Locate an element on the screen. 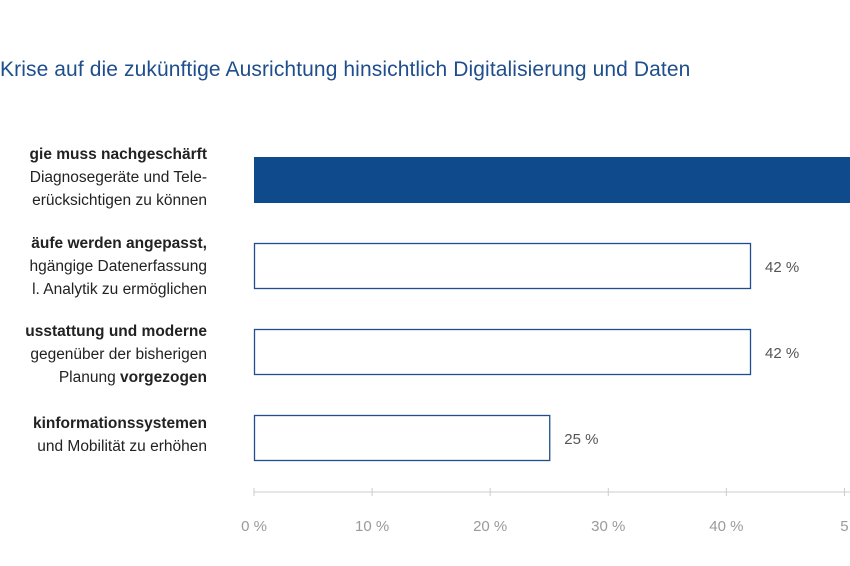  category-label-line: gegenüber der bisherigen is located at coordinates (118, 354).